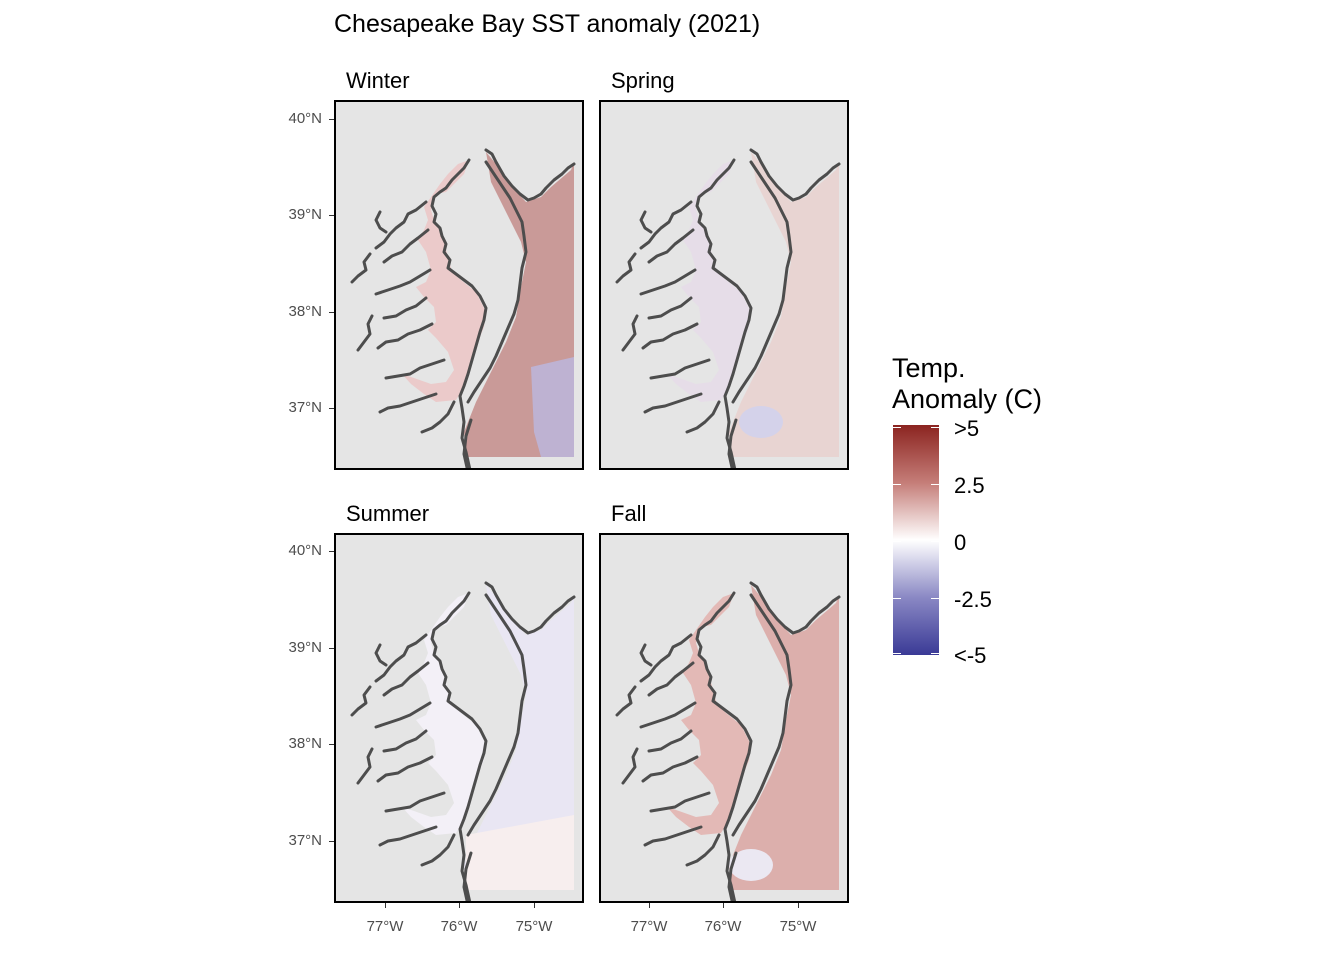 Image resolution: width=1344 pixels, height=960 pixels. What do you see at coordinates (385, 926) in the screenshot?
I see `x-tick-label: 77°W` at bounding box center [385, 926].